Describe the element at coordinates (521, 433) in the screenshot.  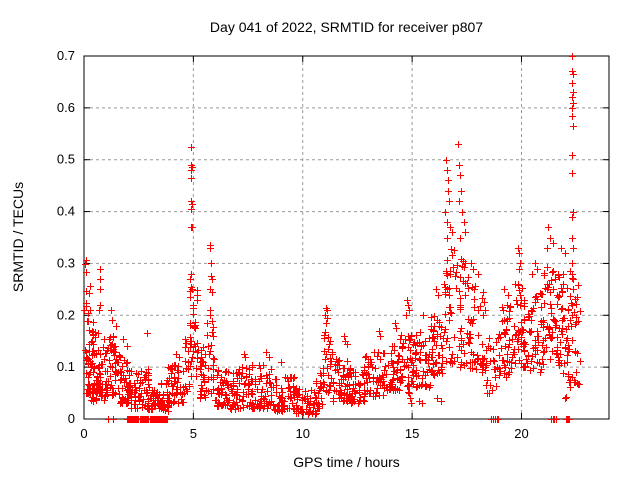
I see `x-tick-label: 20` at that location.